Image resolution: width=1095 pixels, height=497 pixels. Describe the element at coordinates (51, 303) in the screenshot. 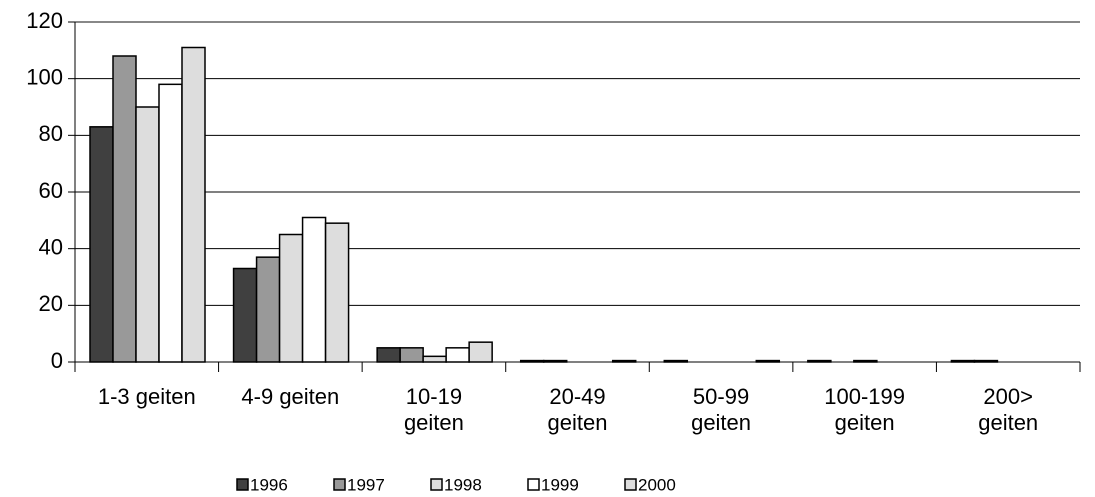

I see `y-tick-label: 20` at that location.